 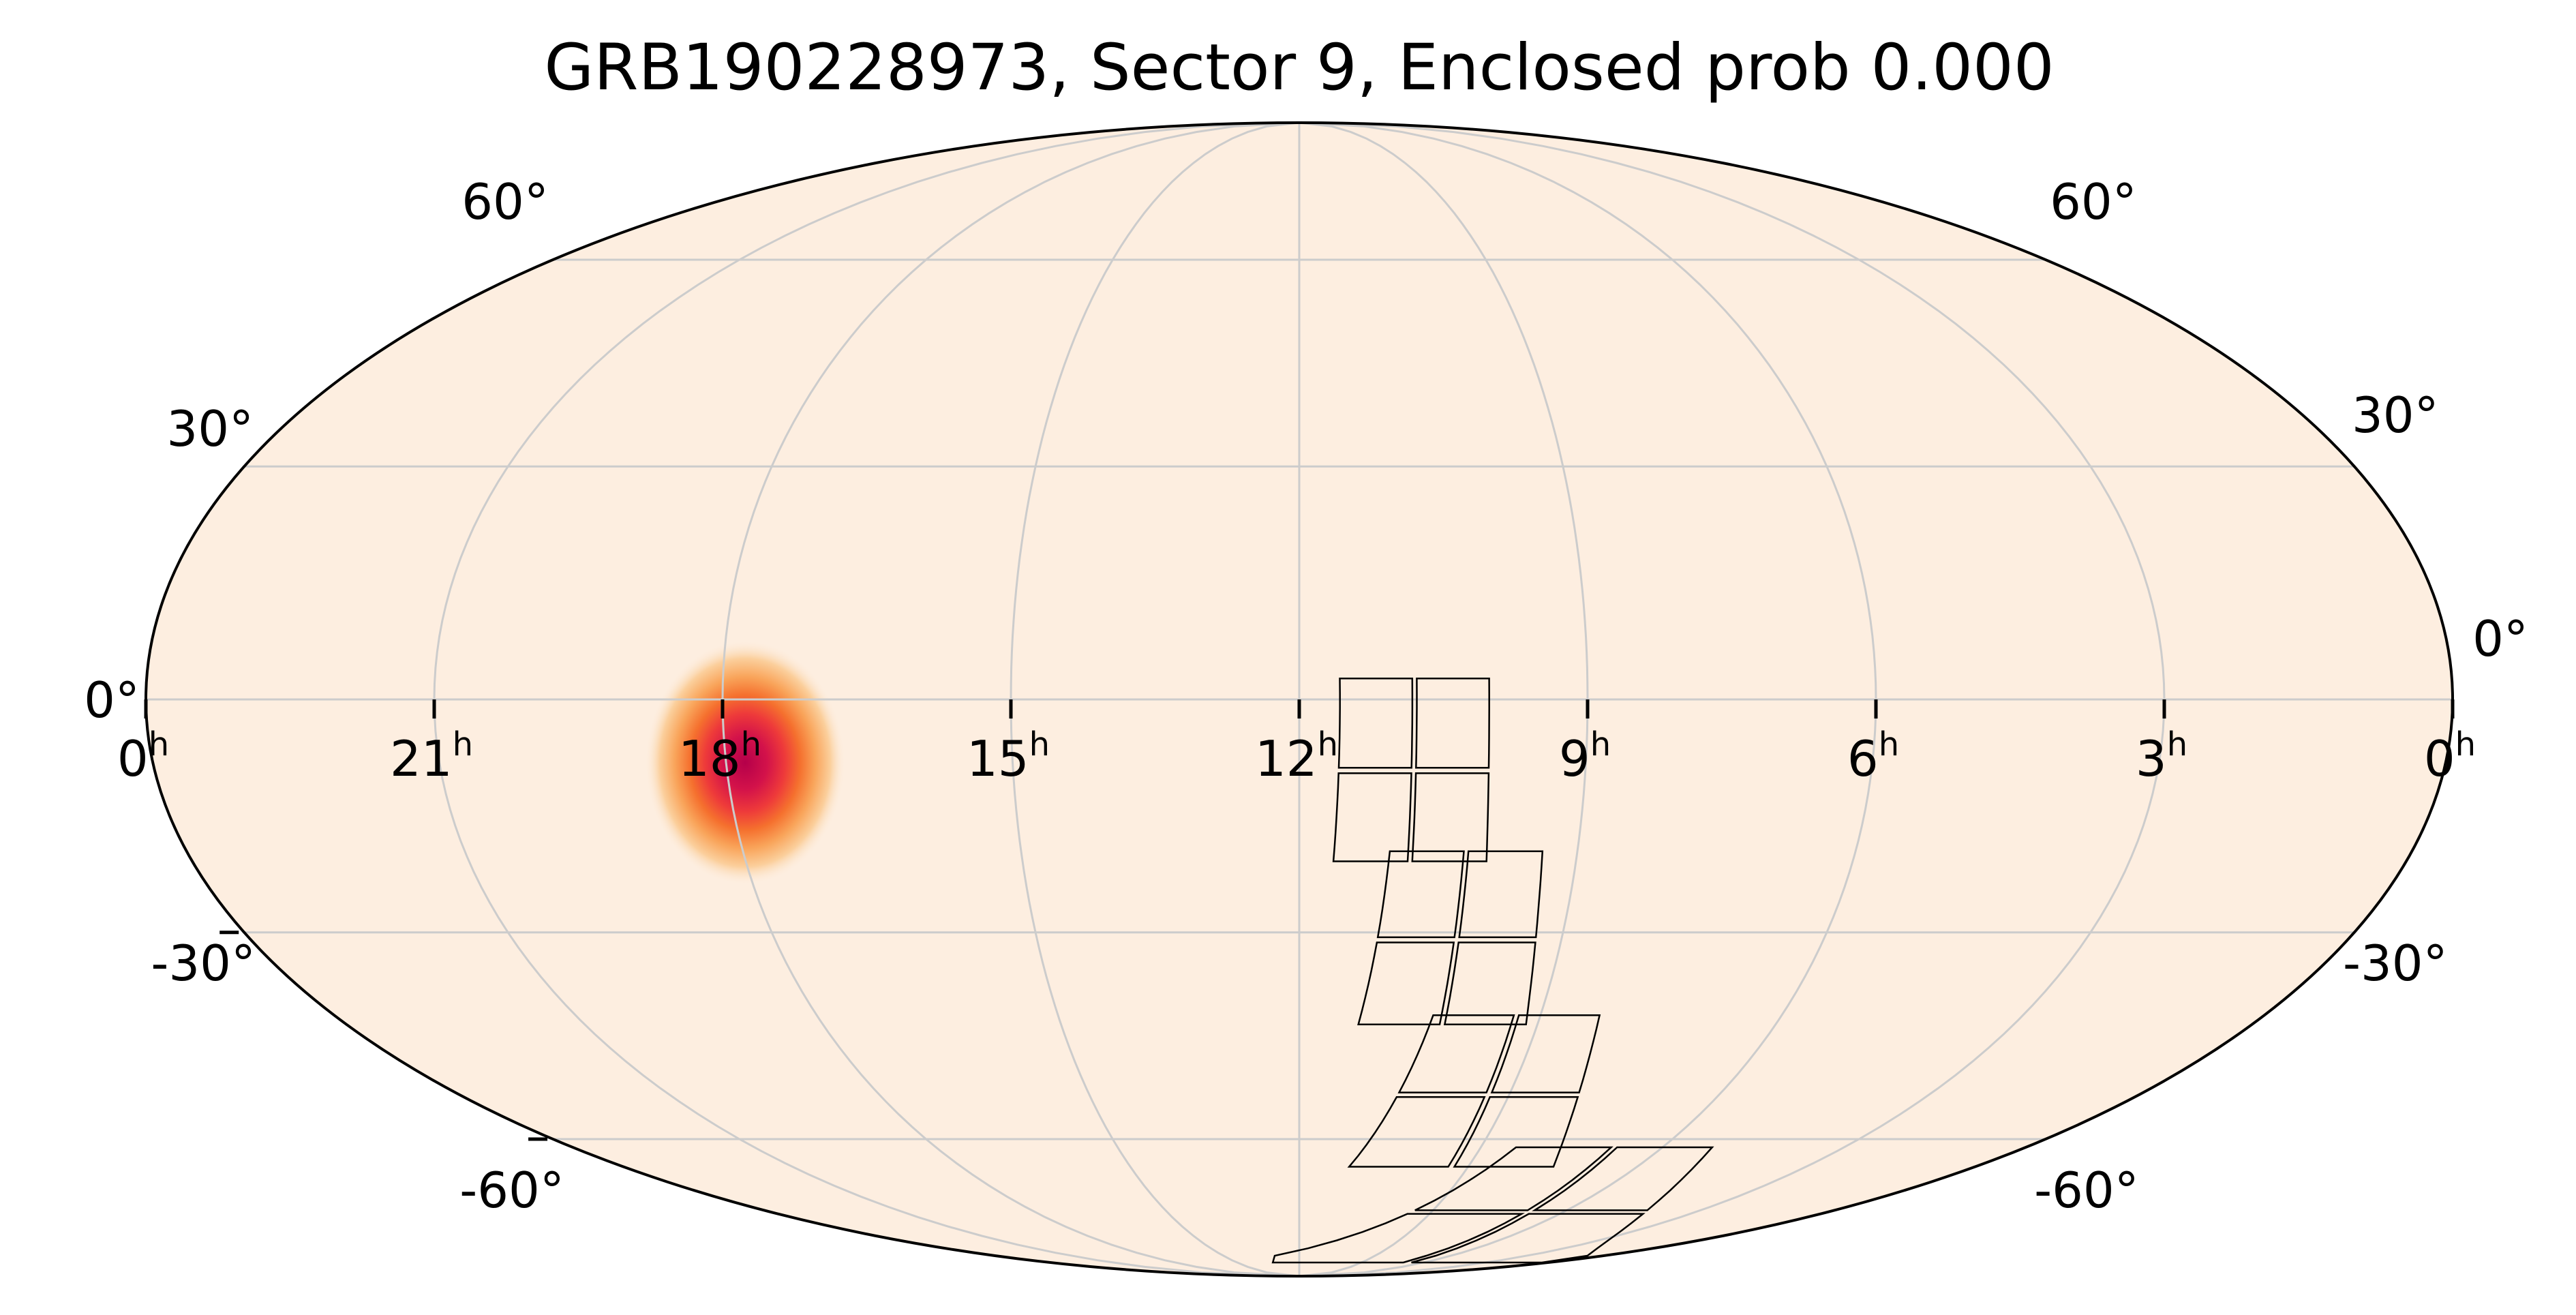 I want to click on dec-tick-label-left: -30°, so click(x=204, y=963).